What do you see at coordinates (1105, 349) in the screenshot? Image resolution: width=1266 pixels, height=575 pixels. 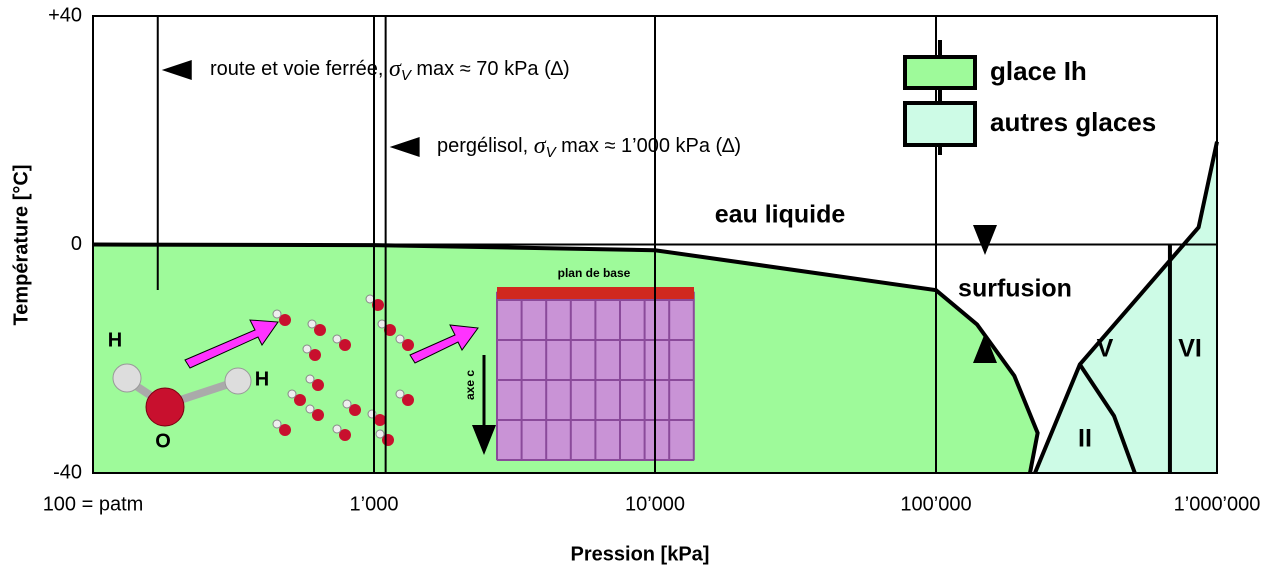 I see `region-label: V` at bounding box center [1105, 349].